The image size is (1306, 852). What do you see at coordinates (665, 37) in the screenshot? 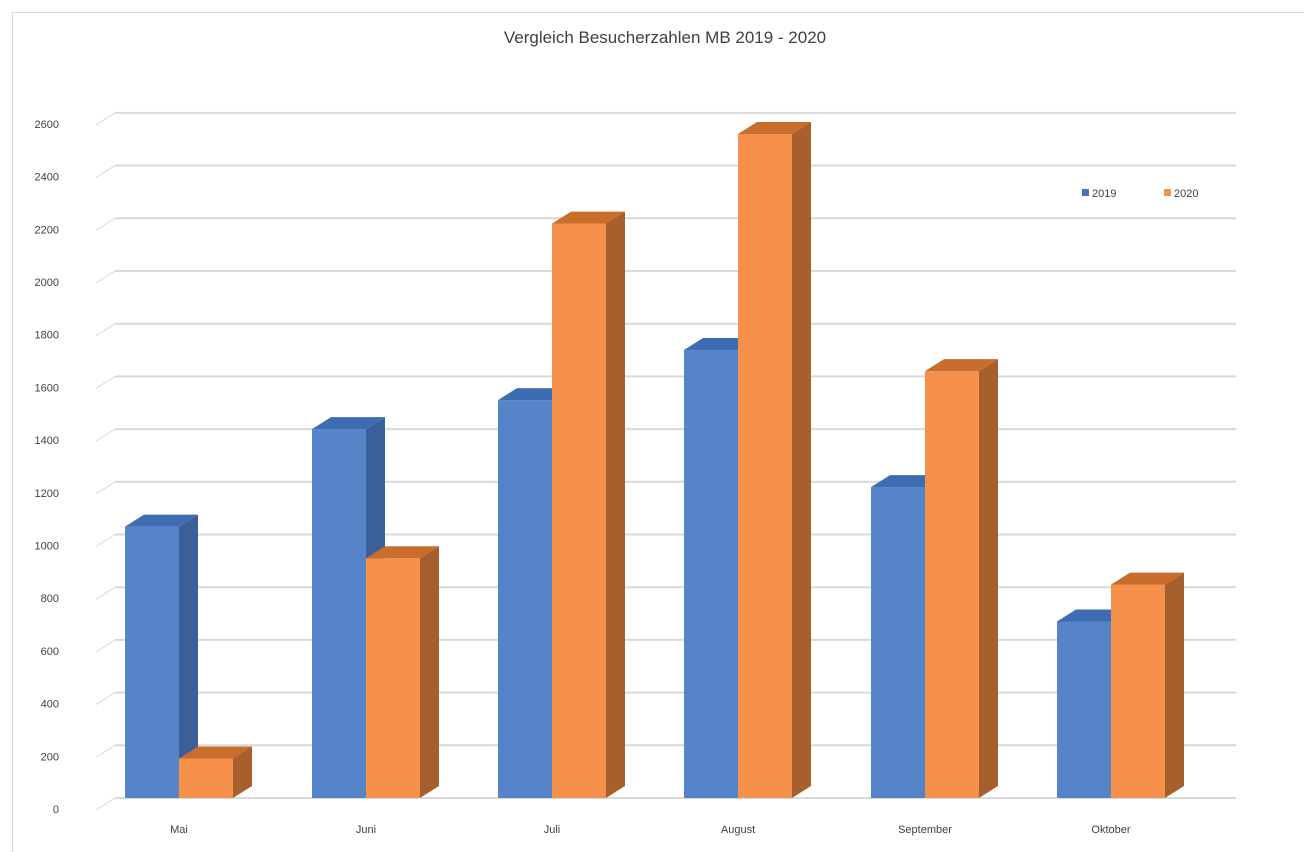
I see `chart-title: Vergleich Besucherzahlen MB 2019 - 2020` at bounding box center [665, 37].